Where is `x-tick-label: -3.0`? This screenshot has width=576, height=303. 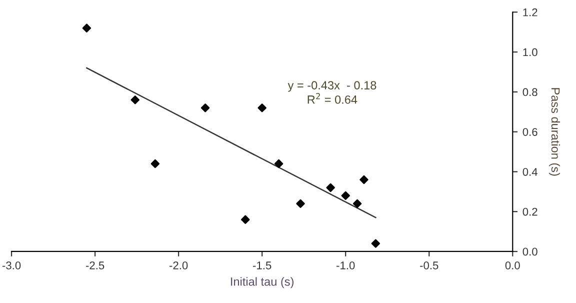
x-tick-label: -3.0 is located at coordinates (11, 266).